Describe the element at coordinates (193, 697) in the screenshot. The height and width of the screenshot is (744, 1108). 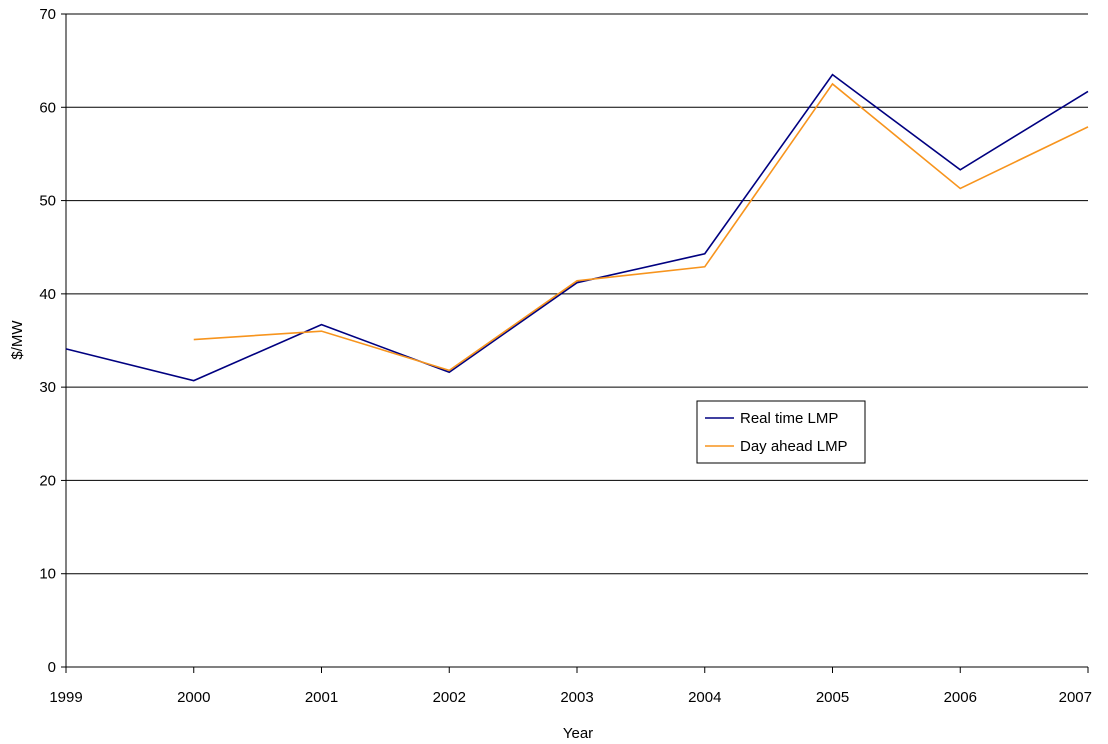
I see `x-tick-label: 2000` at that location.